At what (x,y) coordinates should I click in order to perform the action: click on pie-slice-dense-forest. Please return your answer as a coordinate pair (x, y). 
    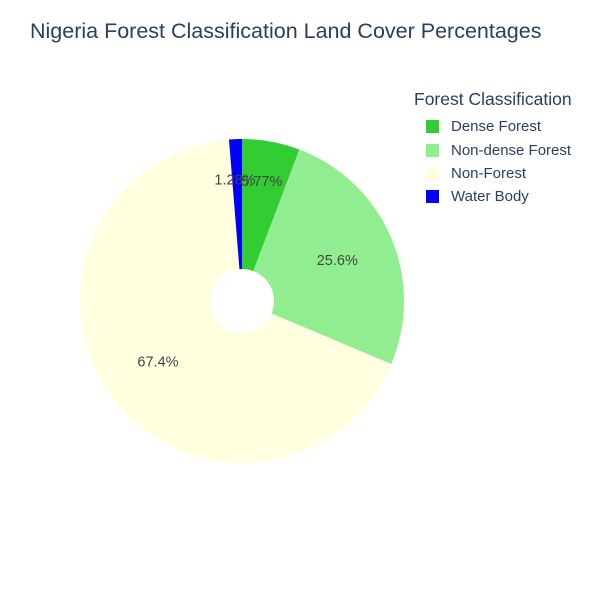
    Looking at the image, I should click on (271, 205).